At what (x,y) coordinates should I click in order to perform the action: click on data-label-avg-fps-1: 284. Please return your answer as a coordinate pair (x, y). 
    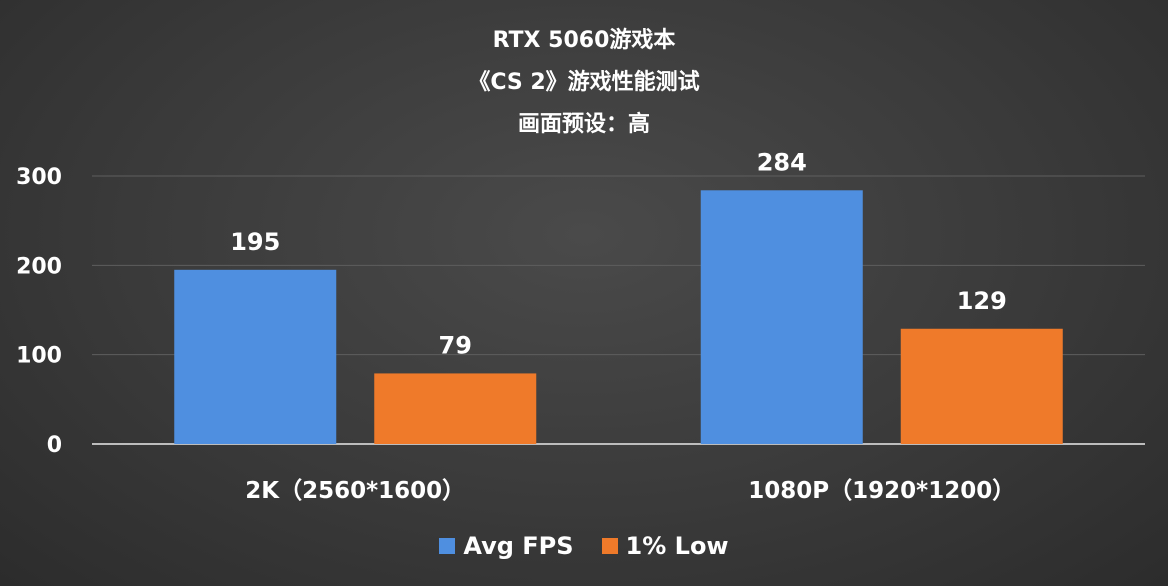
    Looking at the image, I should click on (782, 162).